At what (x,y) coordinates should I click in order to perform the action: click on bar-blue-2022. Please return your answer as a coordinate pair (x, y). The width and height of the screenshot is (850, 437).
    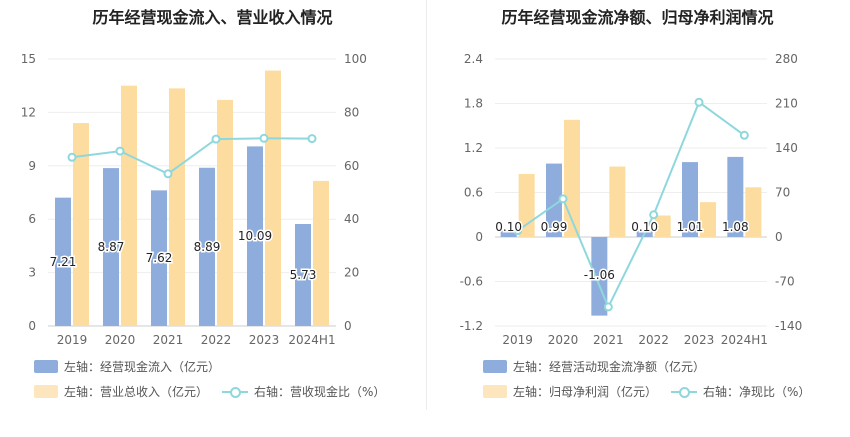
    Looking at the image, I should click on (207, 246).